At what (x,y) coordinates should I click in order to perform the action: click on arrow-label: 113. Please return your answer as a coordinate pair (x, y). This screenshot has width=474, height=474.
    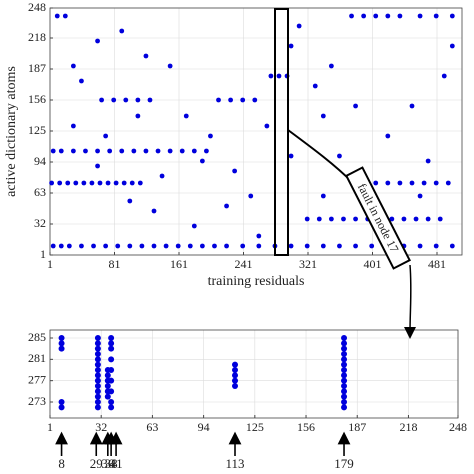
    Looking at the image, I should click on (234, 463).